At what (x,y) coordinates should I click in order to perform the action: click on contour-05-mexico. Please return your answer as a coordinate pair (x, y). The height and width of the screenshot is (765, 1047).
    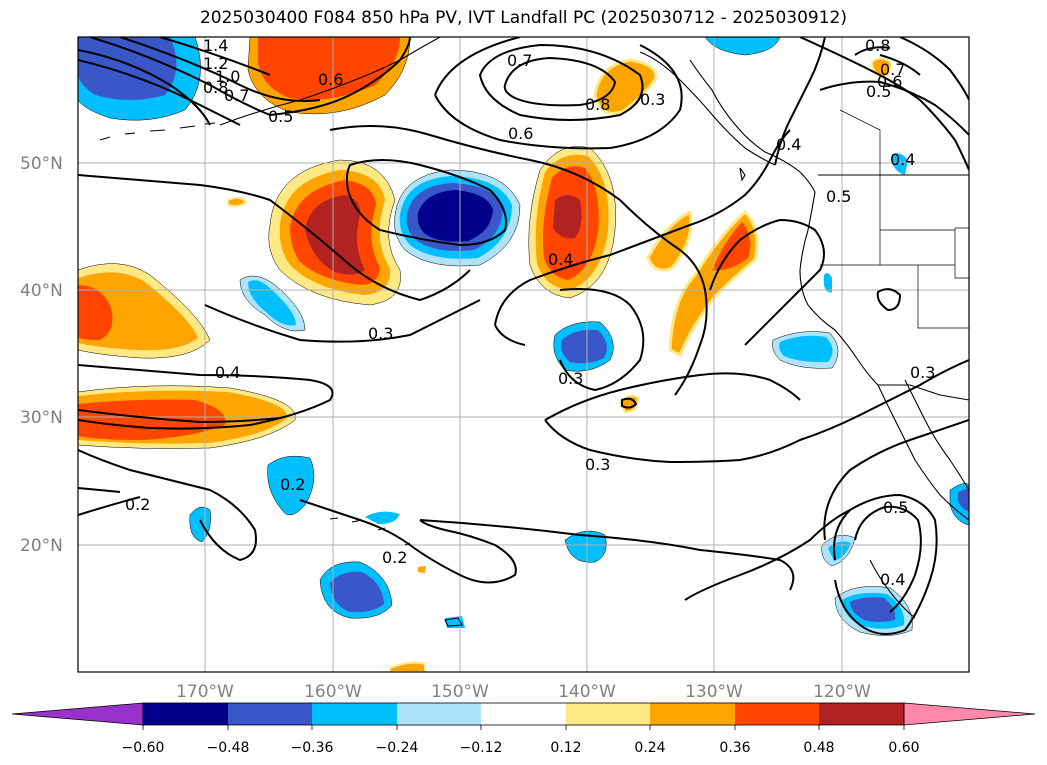
    Looking at the image, I should click on (888, 559).